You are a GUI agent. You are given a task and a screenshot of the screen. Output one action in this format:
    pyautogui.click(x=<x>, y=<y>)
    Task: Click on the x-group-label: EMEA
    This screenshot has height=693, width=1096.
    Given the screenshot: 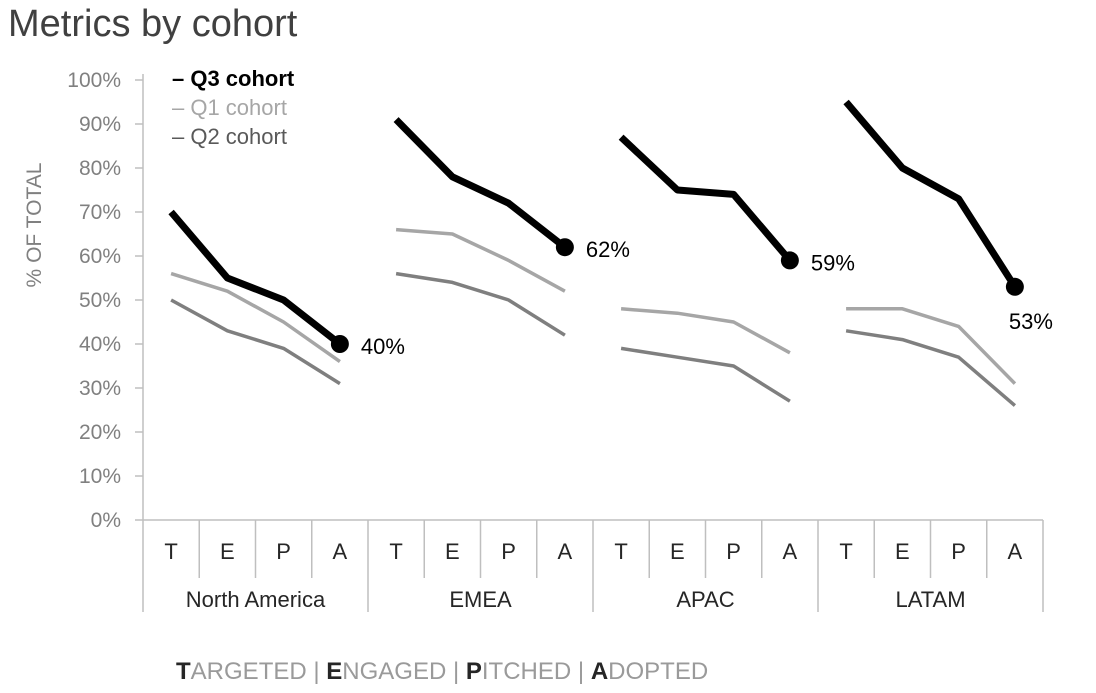 What is the action you would take?
    pyautogui.click(x=480, y=599)
    